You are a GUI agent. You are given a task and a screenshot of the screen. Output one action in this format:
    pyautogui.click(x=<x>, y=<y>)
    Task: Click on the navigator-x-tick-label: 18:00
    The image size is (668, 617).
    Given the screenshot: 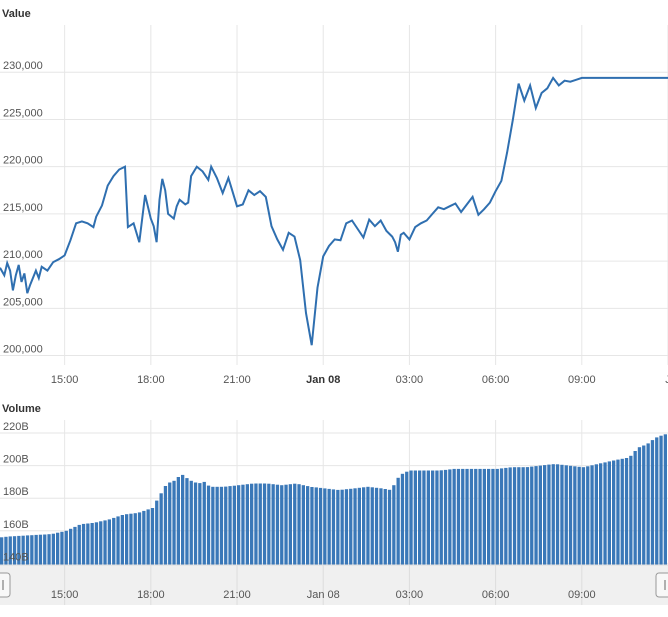 What is the action you would take?
    pyautogui.click(x=151, y=595)
    